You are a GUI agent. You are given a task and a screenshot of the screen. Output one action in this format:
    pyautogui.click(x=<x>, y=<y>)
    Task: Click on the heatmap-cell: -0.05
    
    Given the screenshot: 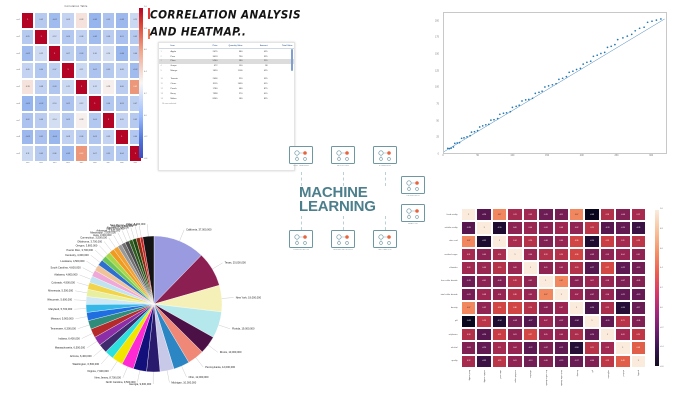 What is the action you would take?
    pyautogui.click(x=546, y=361)
    